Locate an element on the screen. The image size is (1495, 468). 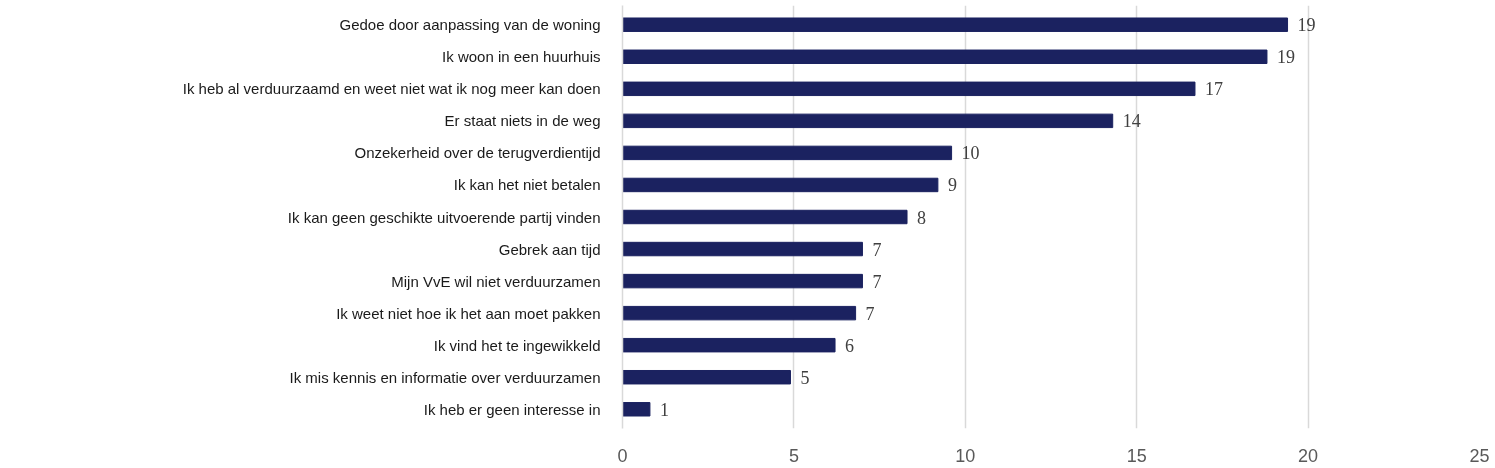
x-tick-label: 20 is located at coordinates (1308, 455).